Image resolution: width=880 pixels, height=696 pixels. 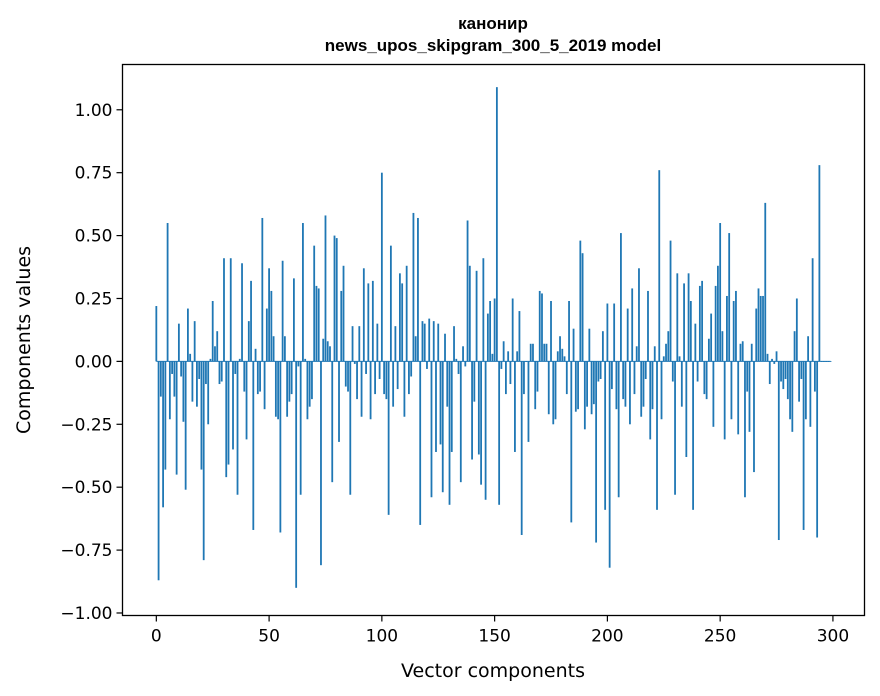 I want to click on y-tick-label: 1.00, so click(x=94, y=111).